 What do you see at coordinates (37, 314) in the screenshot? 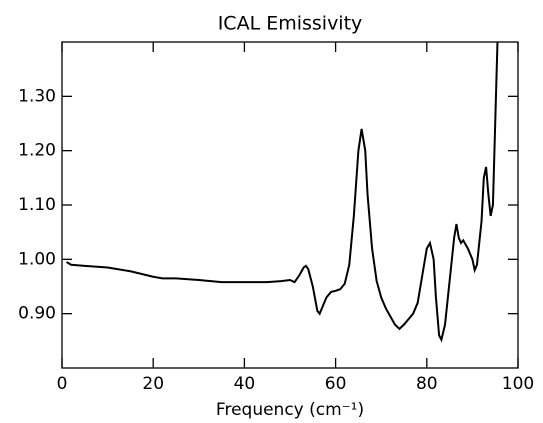
I see `y-tick-label: 0.90` at bounding box center [37, 314].